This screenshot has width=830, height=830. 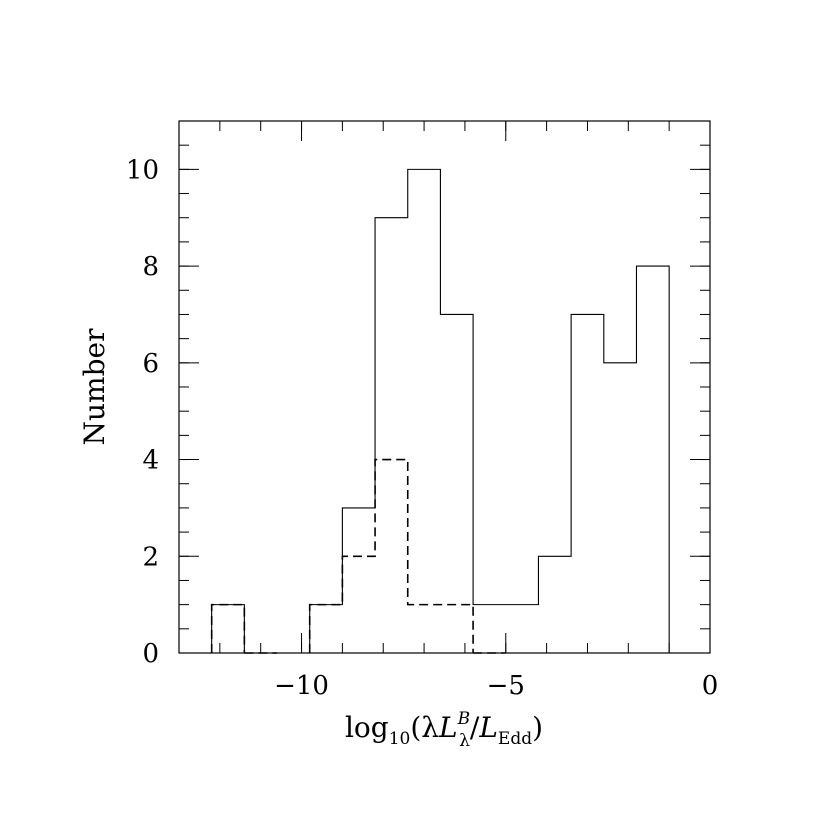 What do you see at coordinates (150, 267) in the screenshot?
I see `y-tick-label: 8` at bounding box center [150, 267].